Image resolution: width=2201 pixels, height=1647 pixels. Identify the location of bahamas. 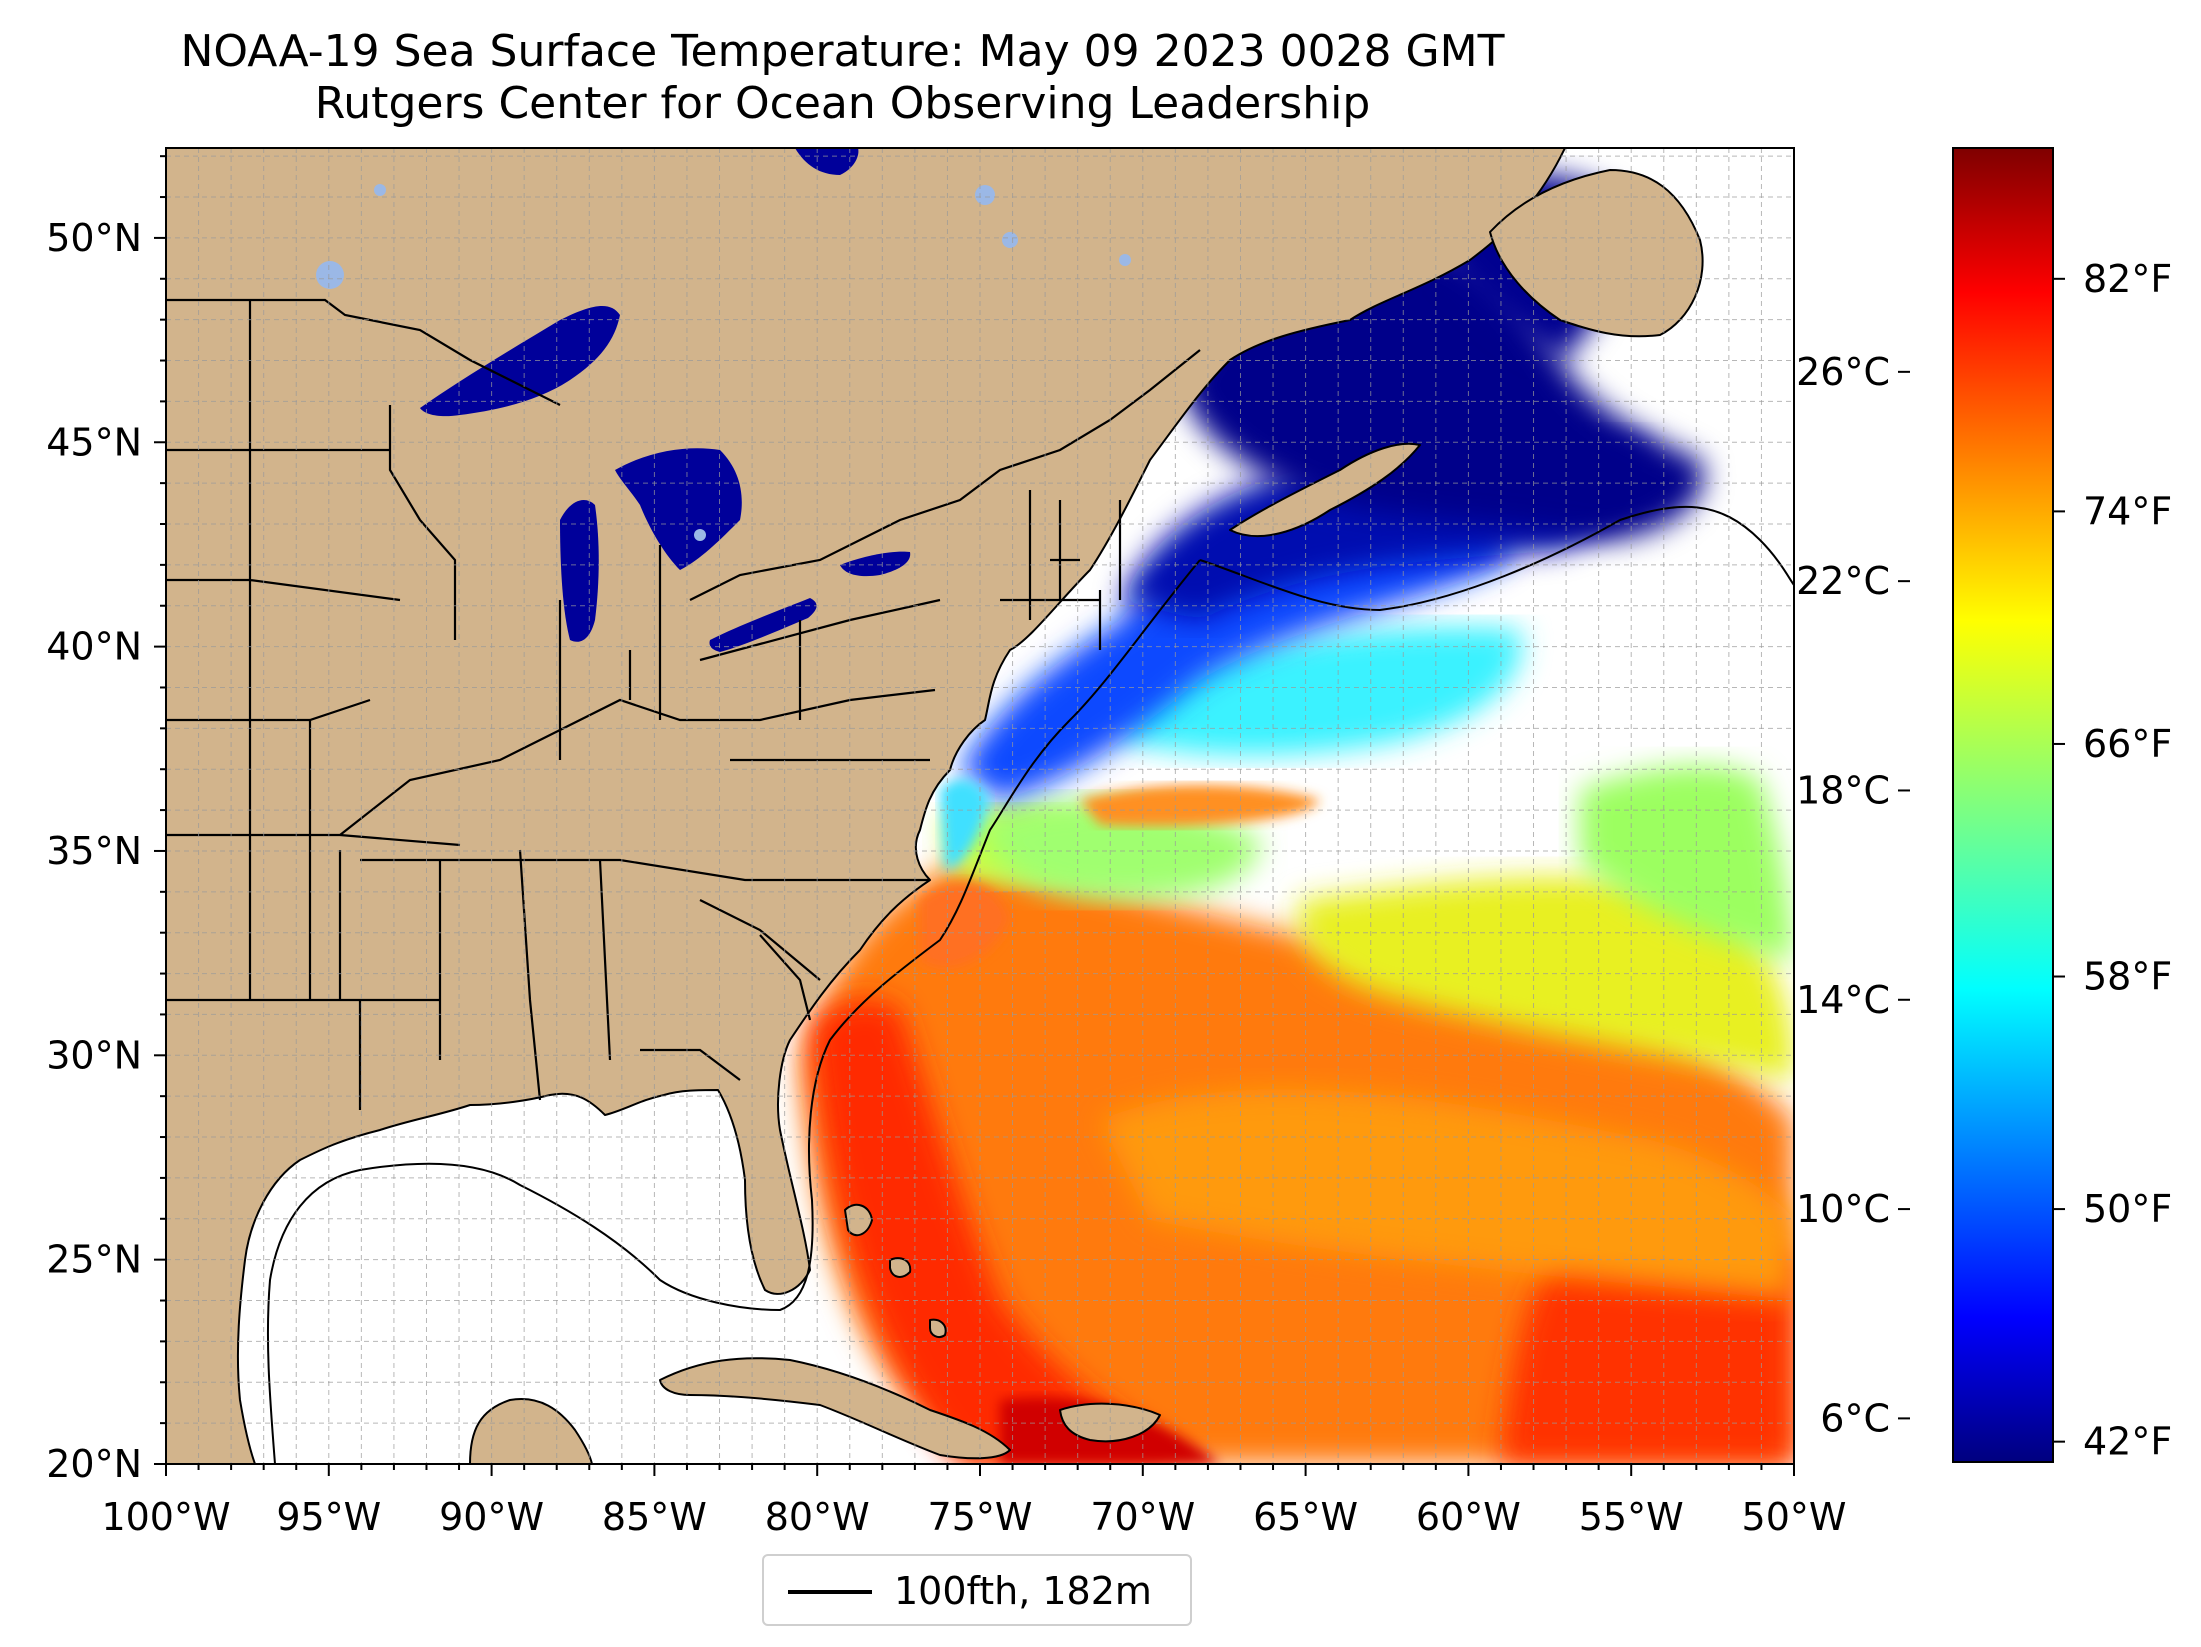
(895, 1270).